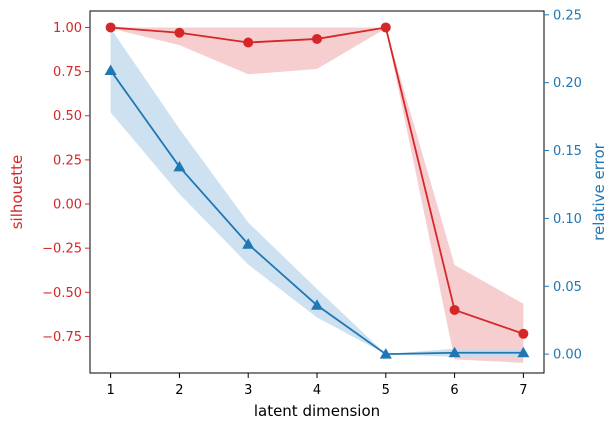 The height and width of the screenshot is (421, 609). I want to click on left-axis-ticks: 1.00 0.75 0.50 0.25 0.00 −0.25 −0.50 −0.75, so click(66, 183).